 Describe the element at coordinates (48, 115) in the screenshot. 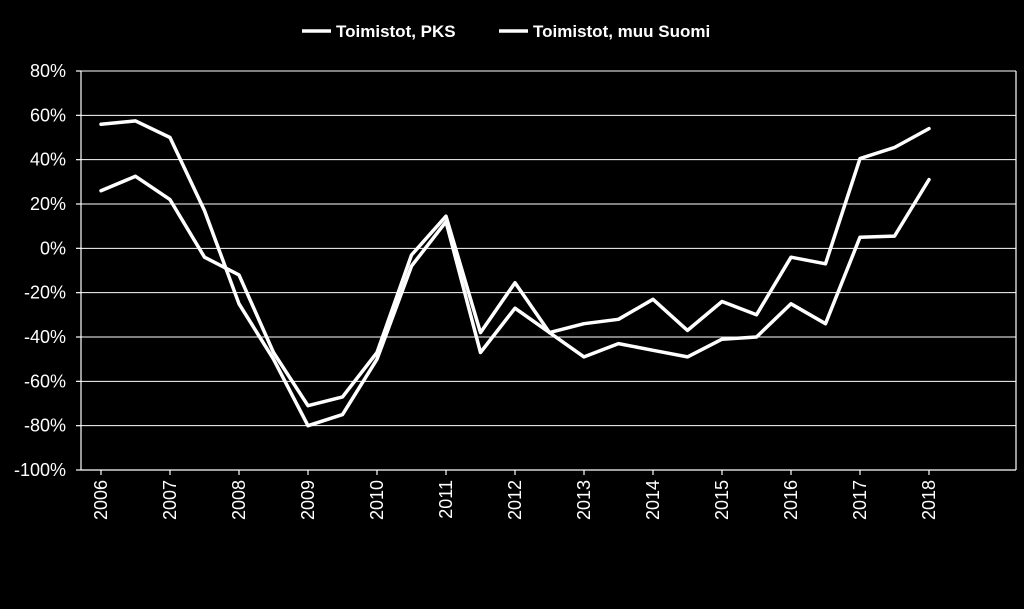

I see `y-tick-label: 60%` at that location.